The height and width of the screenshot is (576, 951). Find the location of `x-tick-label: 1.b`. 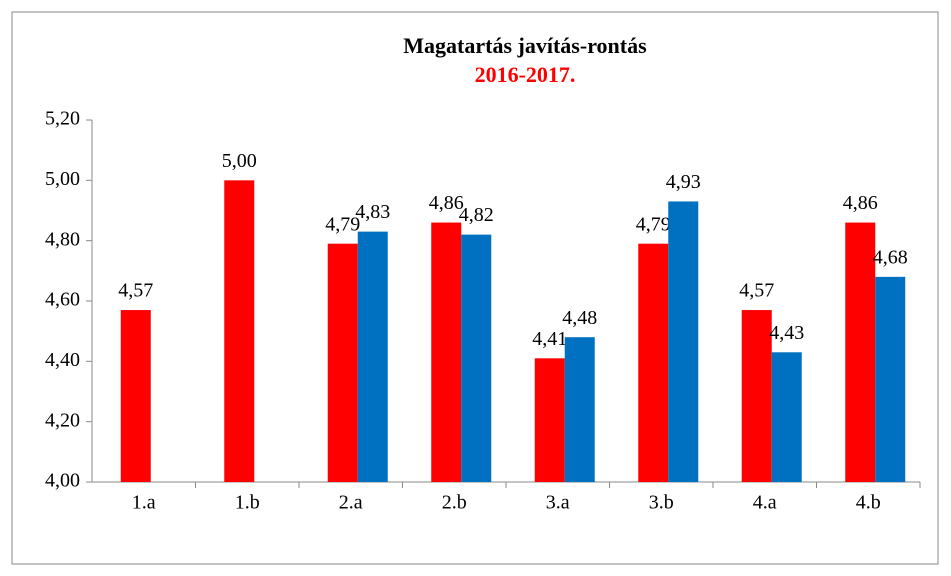

x-tick-label: 1.b is located at coordinates (247, 503).